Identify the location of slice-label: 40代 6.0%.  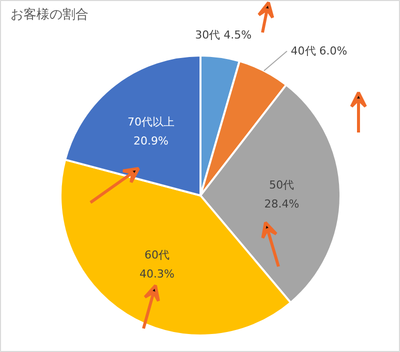
(319, 51).